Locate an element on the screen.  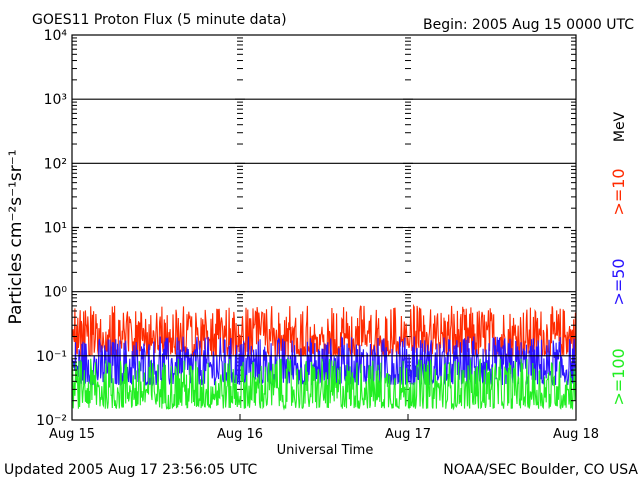
legend-unit-label: MeV is located at coordinates (620, 126).